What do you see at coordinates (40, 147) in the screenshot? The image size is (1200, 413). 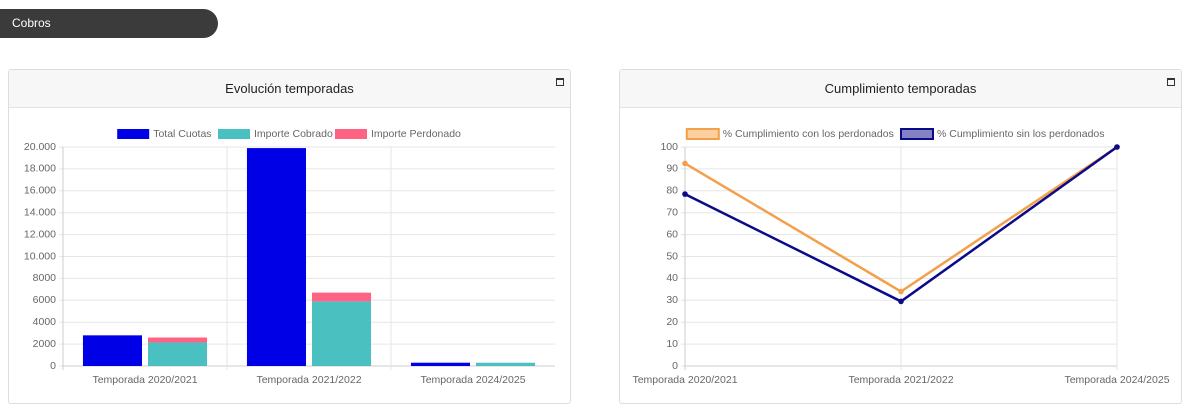 I see `y-tick-label: 20.000` at bounding box center [40, 147].